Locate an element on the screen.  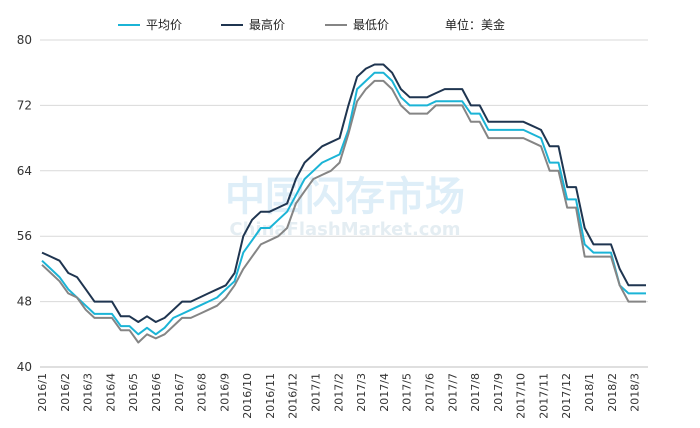
legend-label-high: 最高价 is located at coordinates (267, 24).